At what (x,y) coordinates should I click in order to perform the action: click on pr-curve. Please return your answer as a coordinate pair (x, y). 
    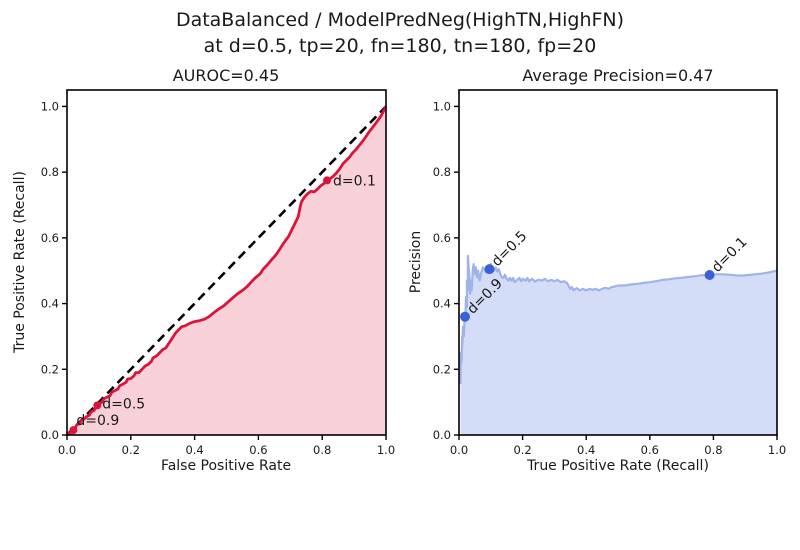
    Looking at the image, I should click on (618, 319).